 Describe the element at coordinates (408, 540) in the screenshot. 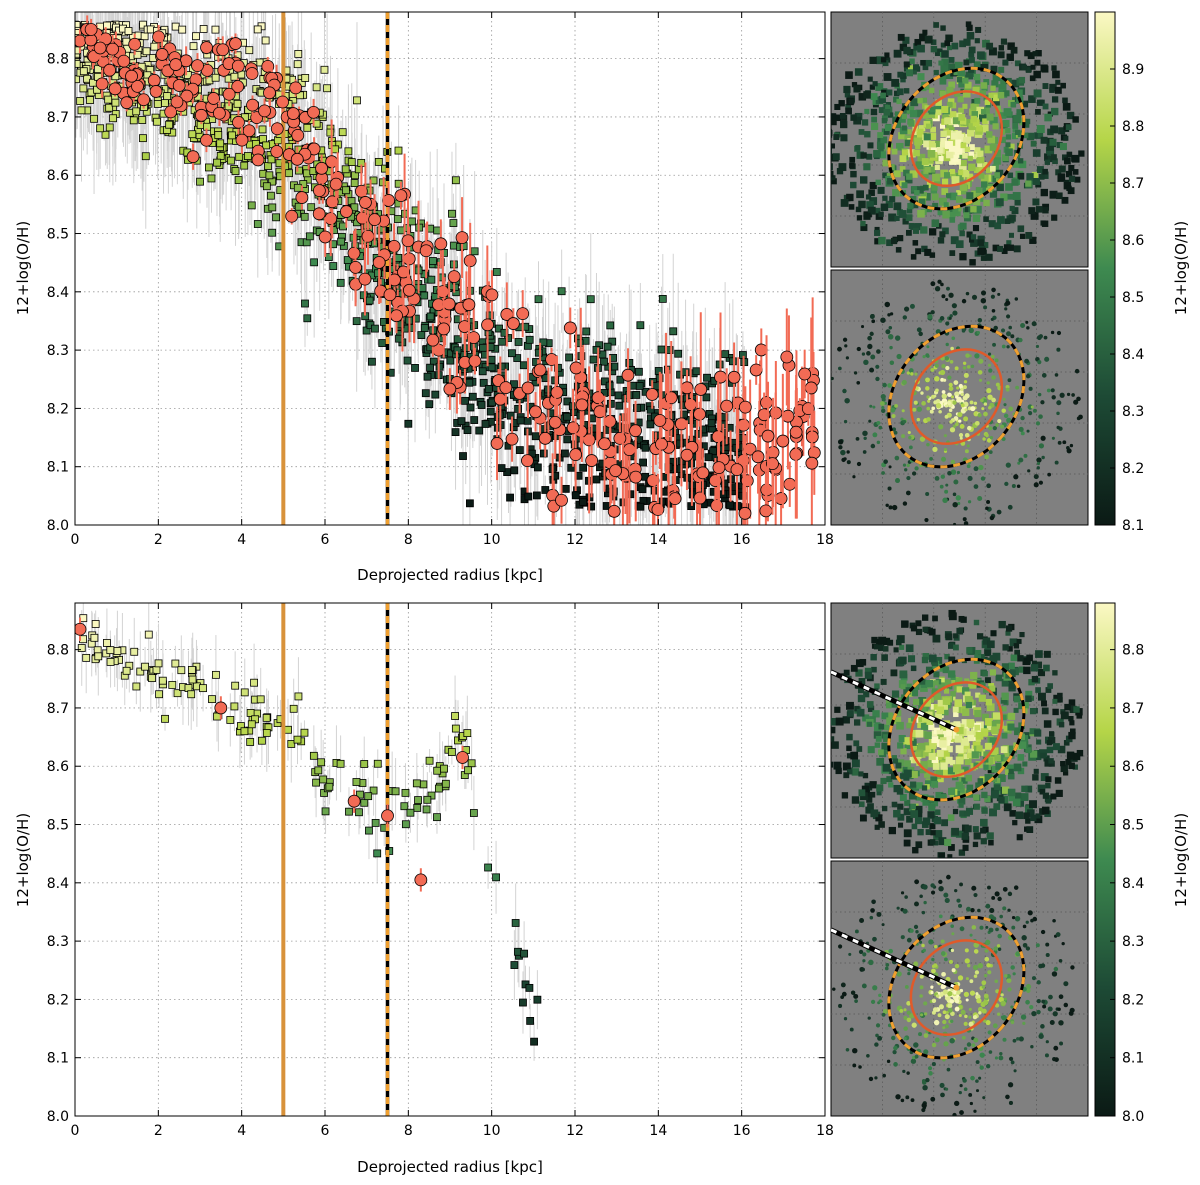

I see `x-tick-label: 8` at that location.